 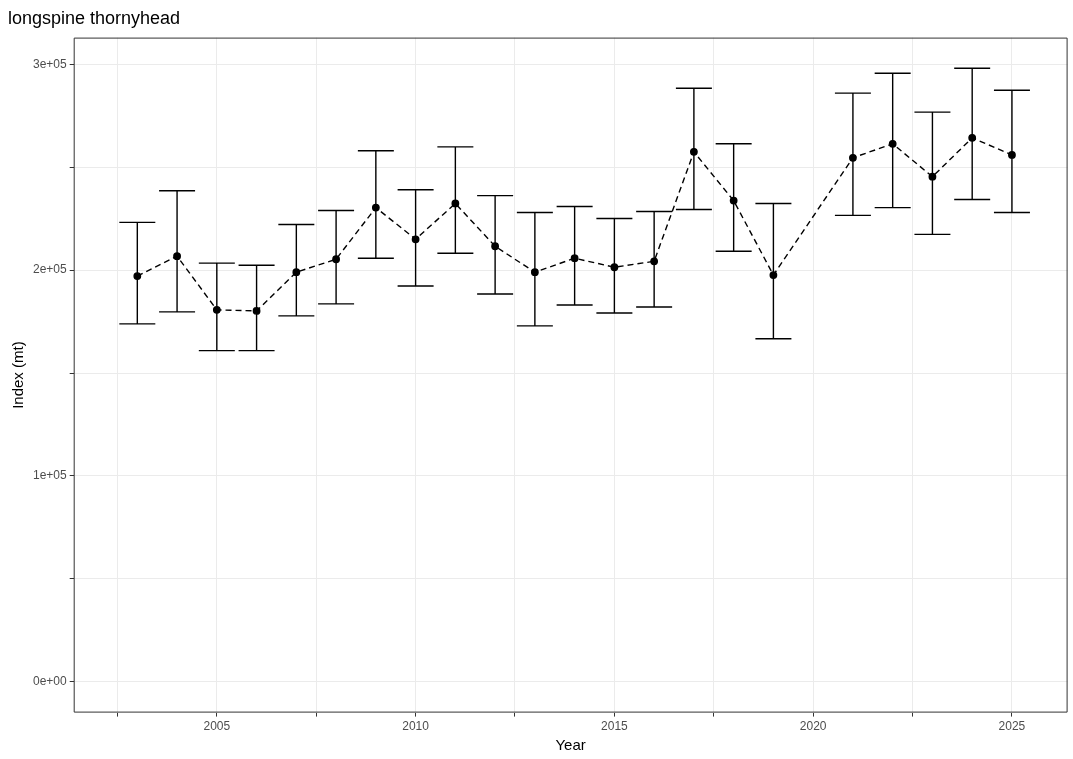 I want to click on y-tick-label: 1e+05, so click(x=50, y=475).